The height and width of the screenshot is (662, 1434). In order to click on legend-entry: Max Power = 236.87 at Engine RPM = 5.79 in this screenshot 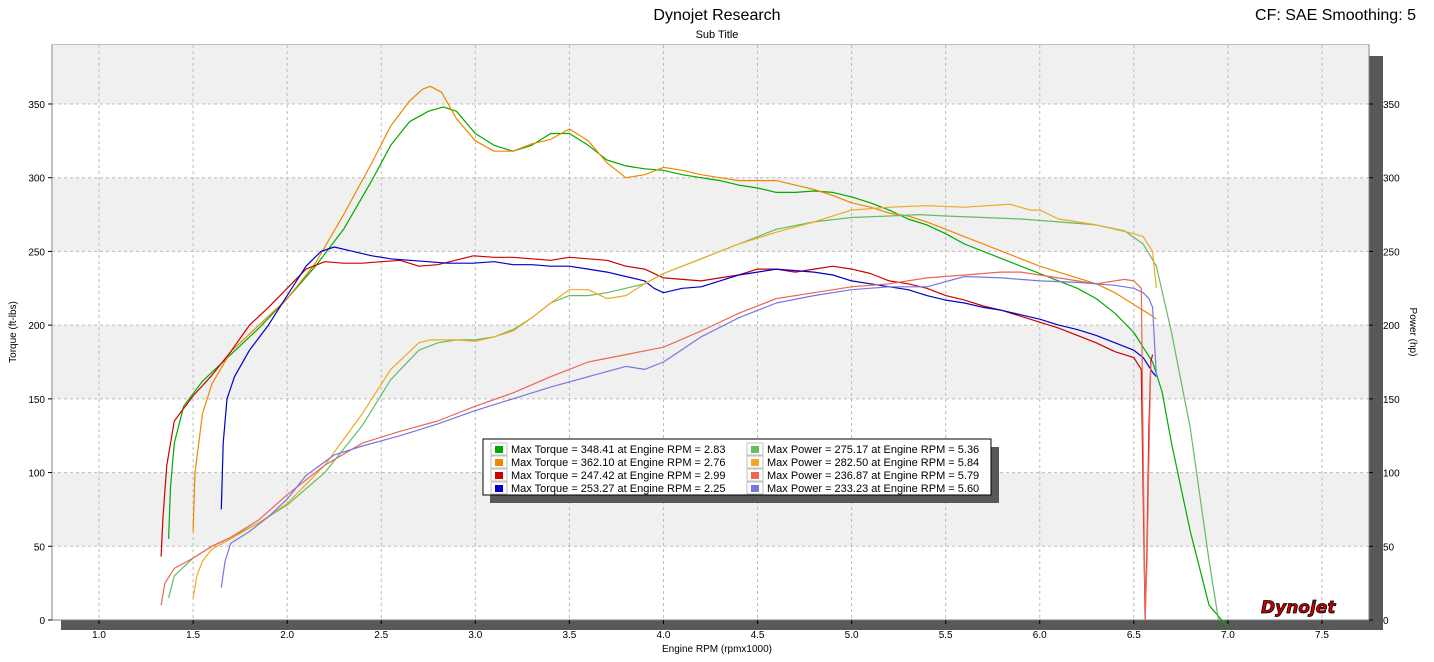, I will do `click(873, 476)`.